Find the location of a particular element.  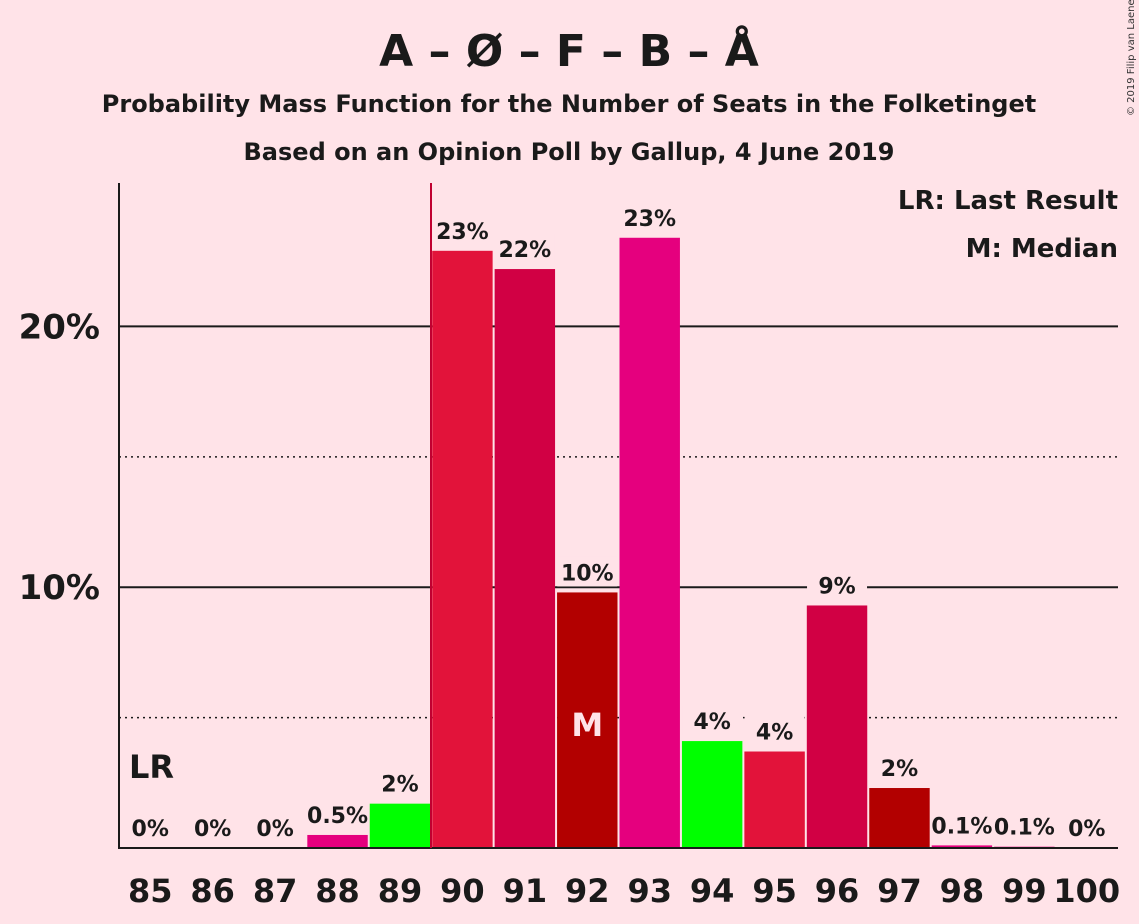

x-tick-label: 95 is located at coordinates (774, 891).